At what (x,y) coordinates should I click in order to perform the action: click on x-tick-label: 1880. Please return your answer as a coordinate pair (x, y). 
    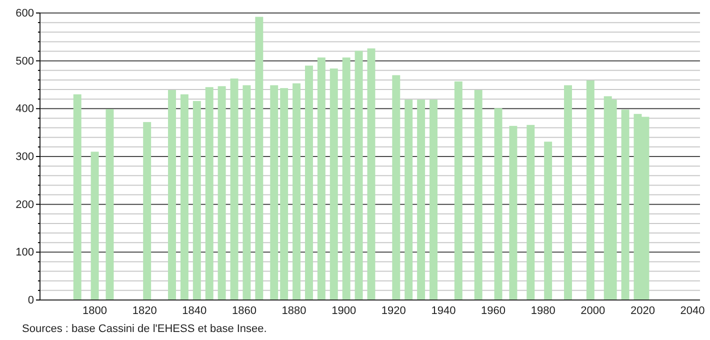
    Looking at the image, I should click on (294, 310).